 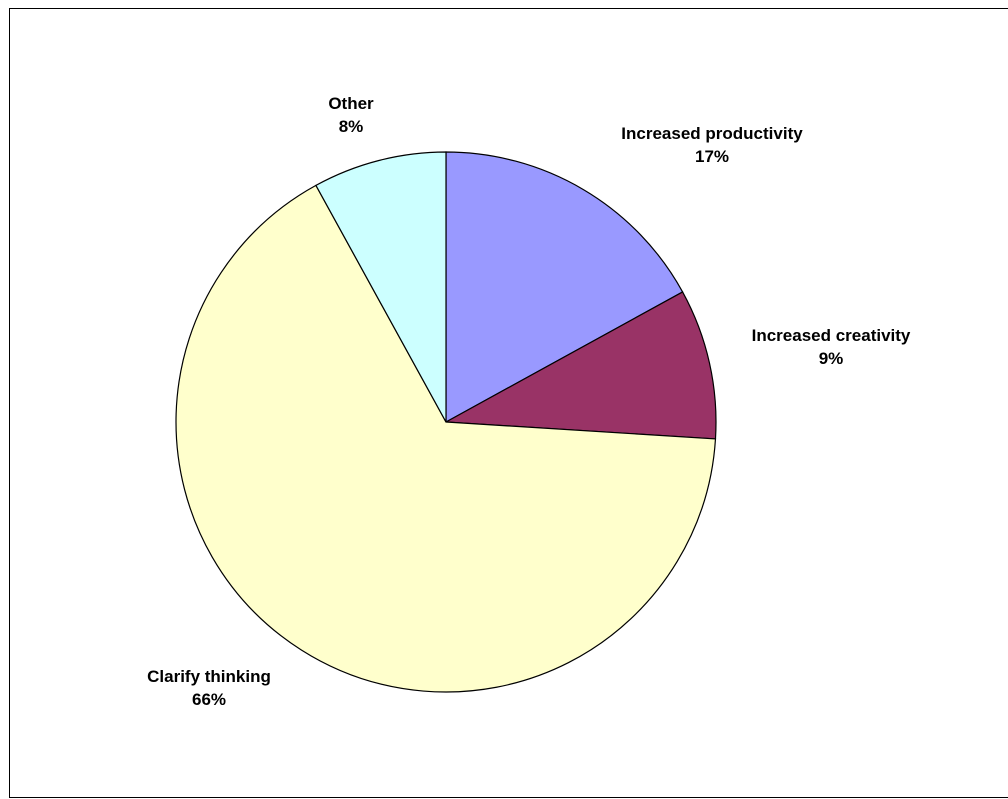 I want to click on slice-label-name: Other, so click(x=351, y=103).